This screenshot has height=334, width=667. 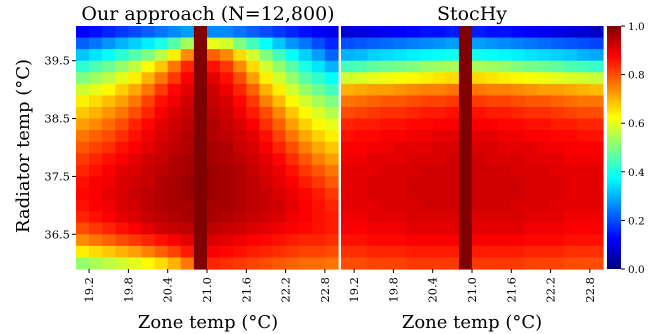 What do you see at coordinates (472, 290) in the screenshot?
I see `x-tick-label: 21.0` at bounding box center [472, 290].